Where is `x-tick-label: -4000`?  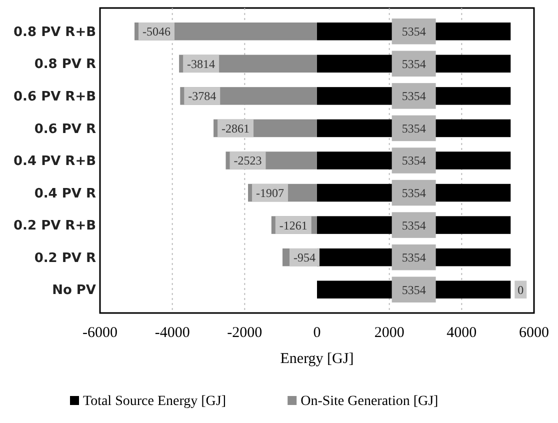 x-tick-label: -4000 is located at coordinates (172, 333).